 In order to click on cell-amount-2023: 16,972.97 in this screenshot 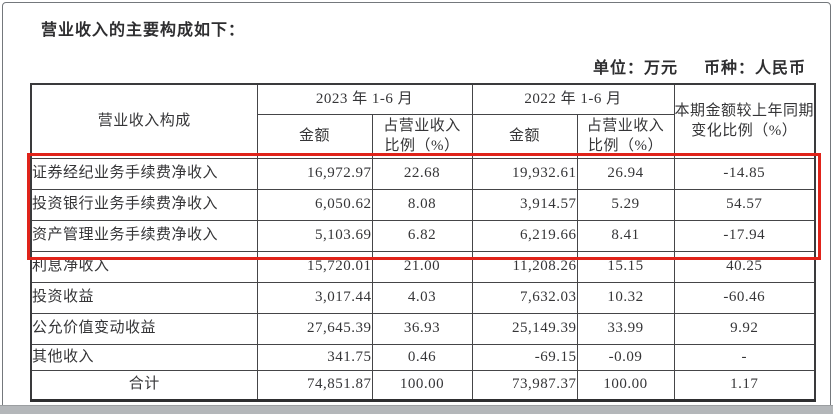, I will do `click(314, 174)`.